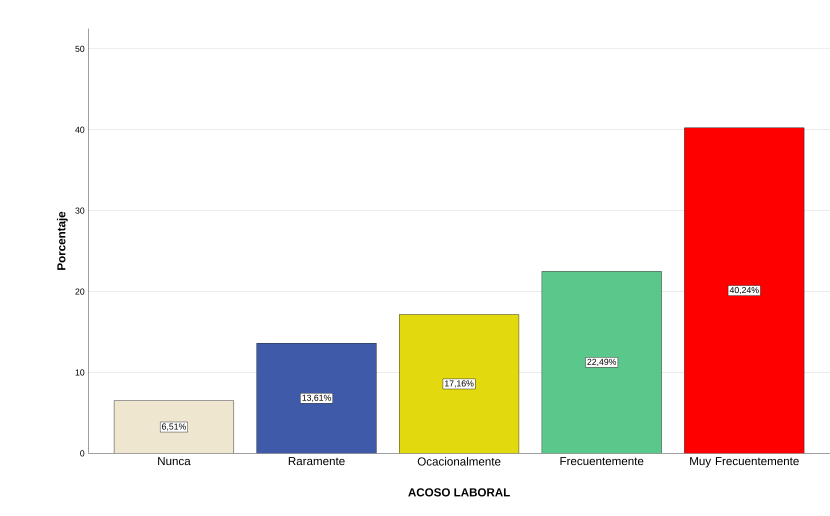 Image resolution: width=830 pixels, height=516 pixels. What do you see at coordinates (79, 291) in the screenshot?
I see `y-tick-label: 20` at bounding box center [79, 291].